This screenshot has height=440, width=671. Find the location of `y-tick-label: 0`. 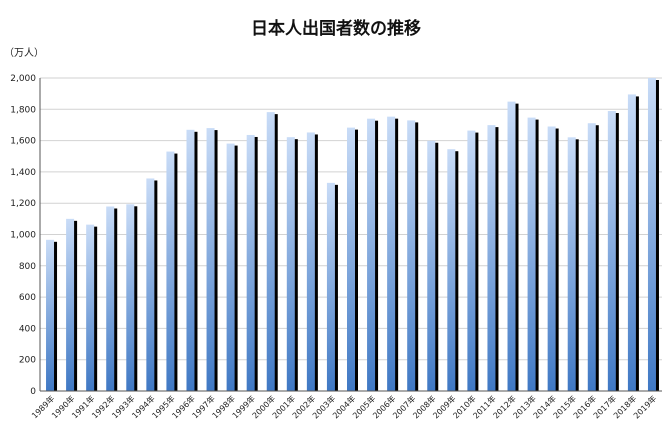

y-tick-label: 0 is located at coordinates (33, 392).